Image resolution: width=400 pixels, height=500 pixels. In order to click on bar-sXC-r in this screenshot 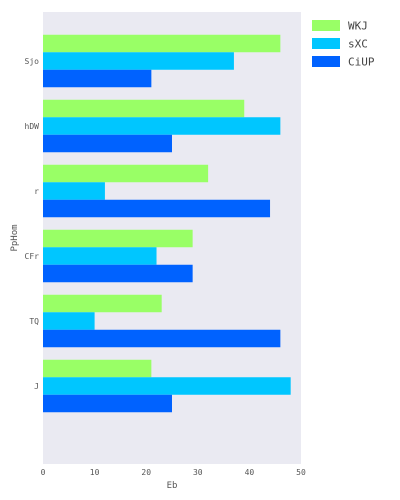, I will do `click(74, 191)`.